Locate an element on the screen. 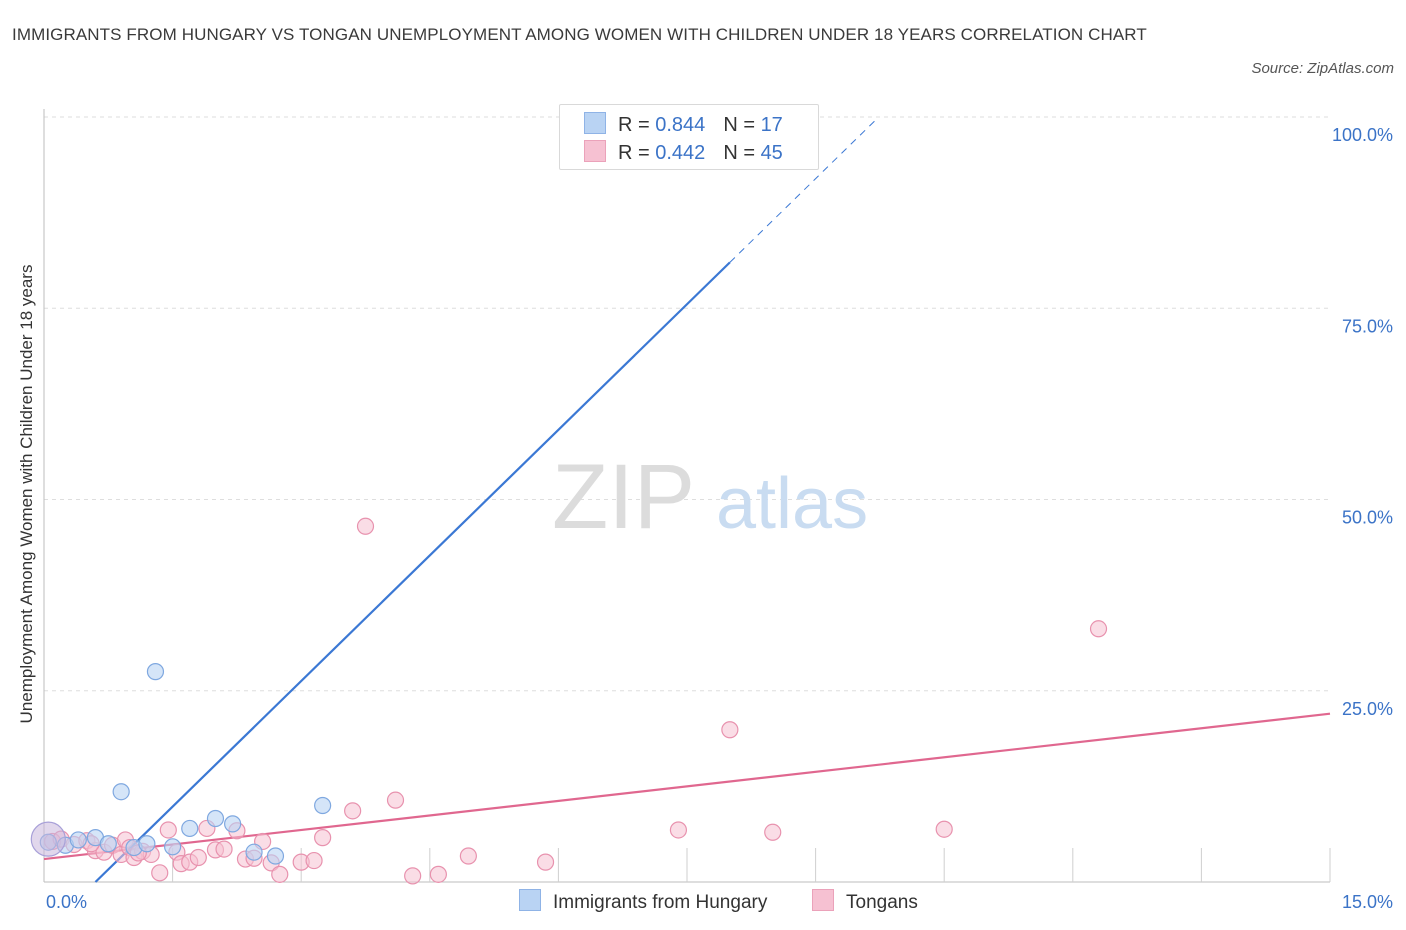 The height and width of the screenshot is (930, 1406). legend-row-tongans: R = 0.442 N = 45 is located at coordinates (683, 153).